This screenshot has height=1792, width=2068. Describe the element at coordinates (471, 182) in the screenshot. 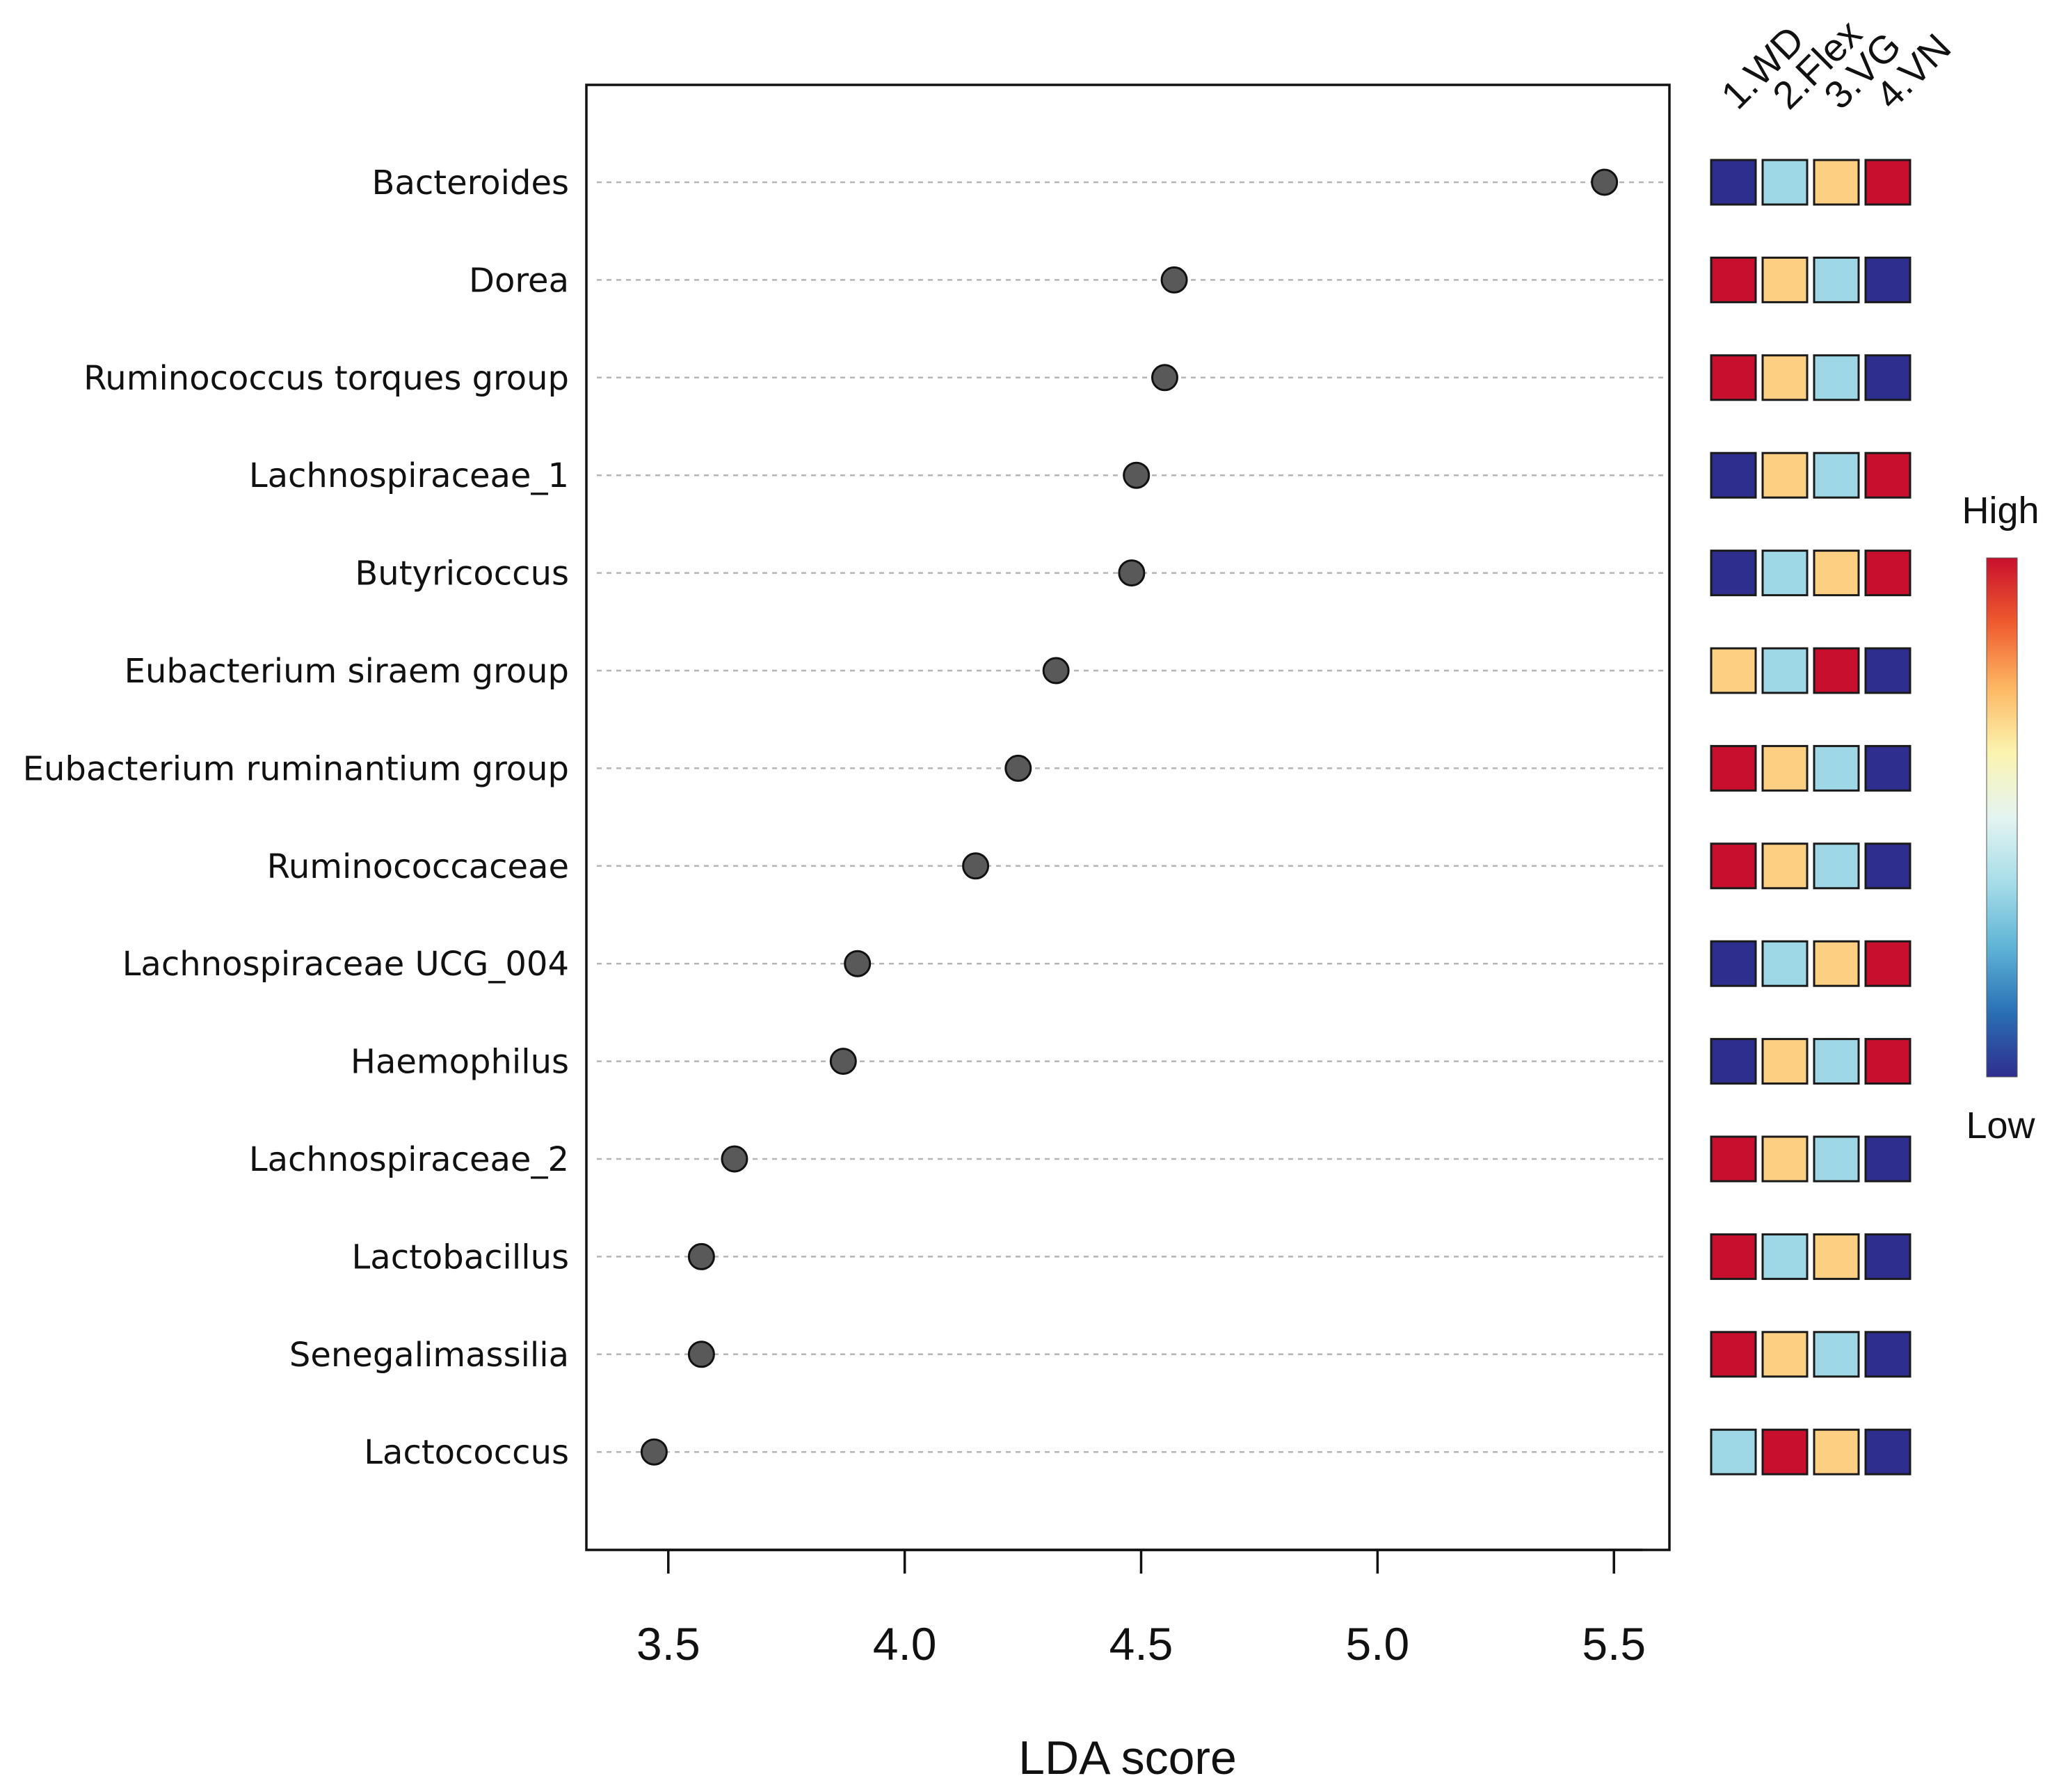

I see `row-label: Bacteroides` at that location.